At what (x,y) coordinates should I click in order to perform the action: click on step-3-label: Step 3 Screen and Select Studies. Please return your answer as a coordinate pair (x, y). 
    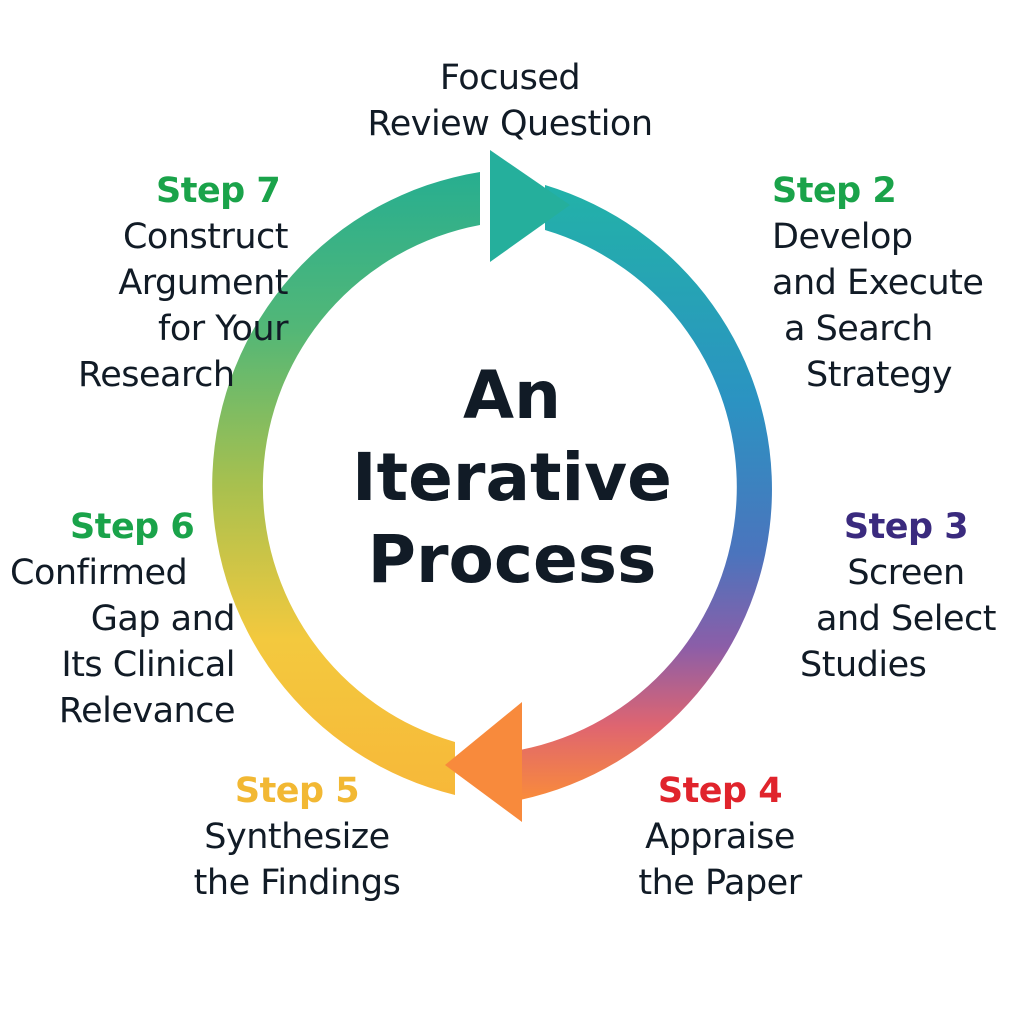
    Looking at the image, I should click on (906, 596).